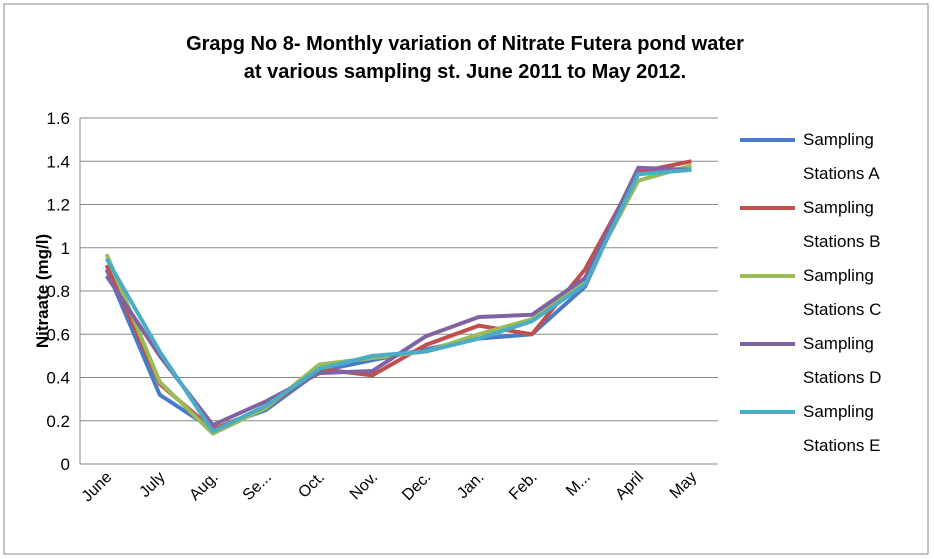 This screenshot has height=559, width=934. What do you see at coordinates (65, 464) in the screenshot?
I see `y-tick-label: 0` at bounding box center [65, 464].